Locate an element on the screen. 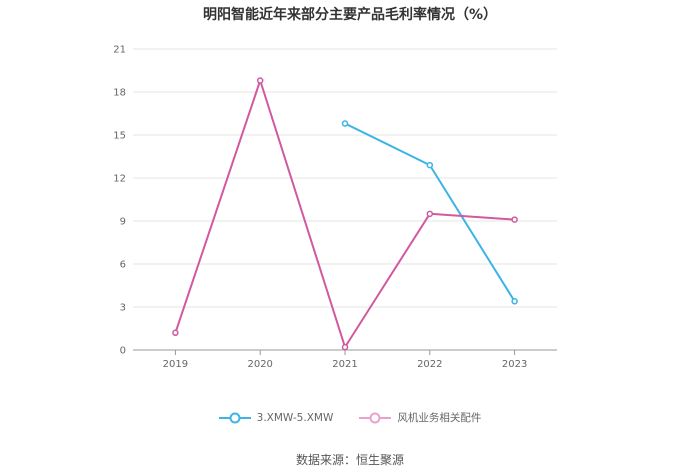 This screenshot has width=700, height=474. y-tick-label: 18 is located at coordinates (119, 93).